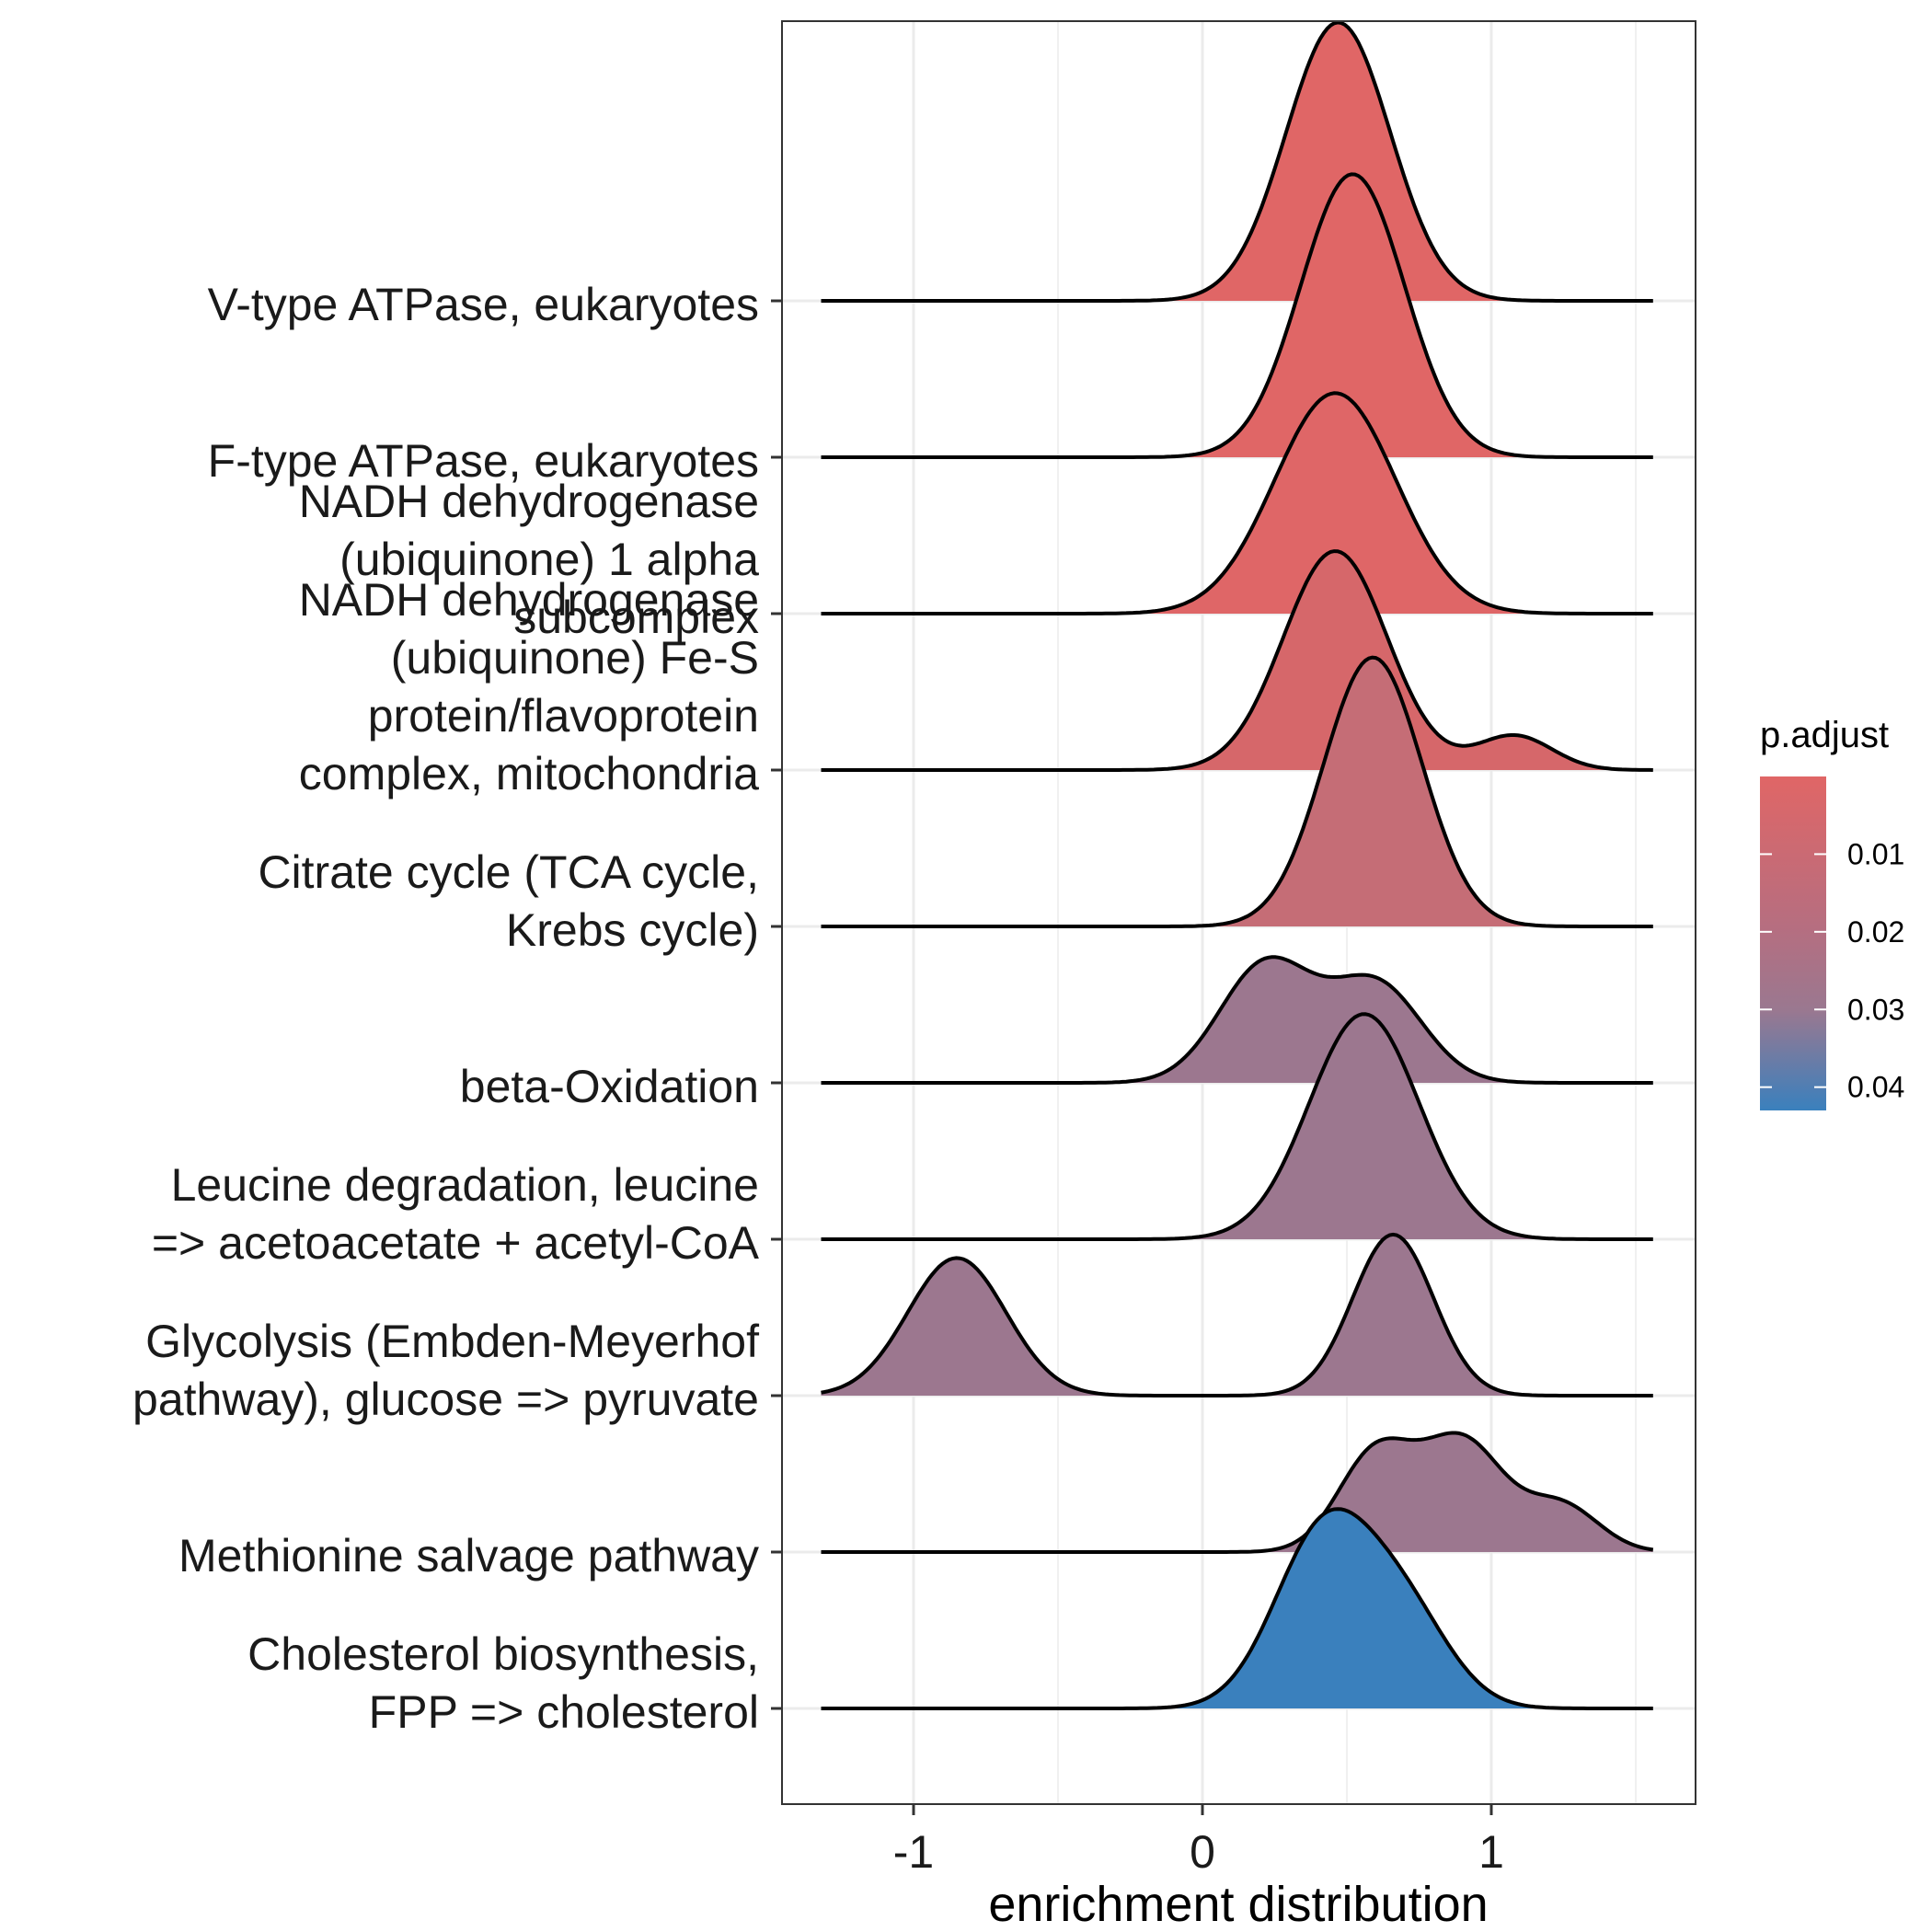 The height and width of the screenshot is (1932, 1932). Describe the element at coordinates (1824, 735) in the screenshot. I see `legend-title: p.adjust` at that location.